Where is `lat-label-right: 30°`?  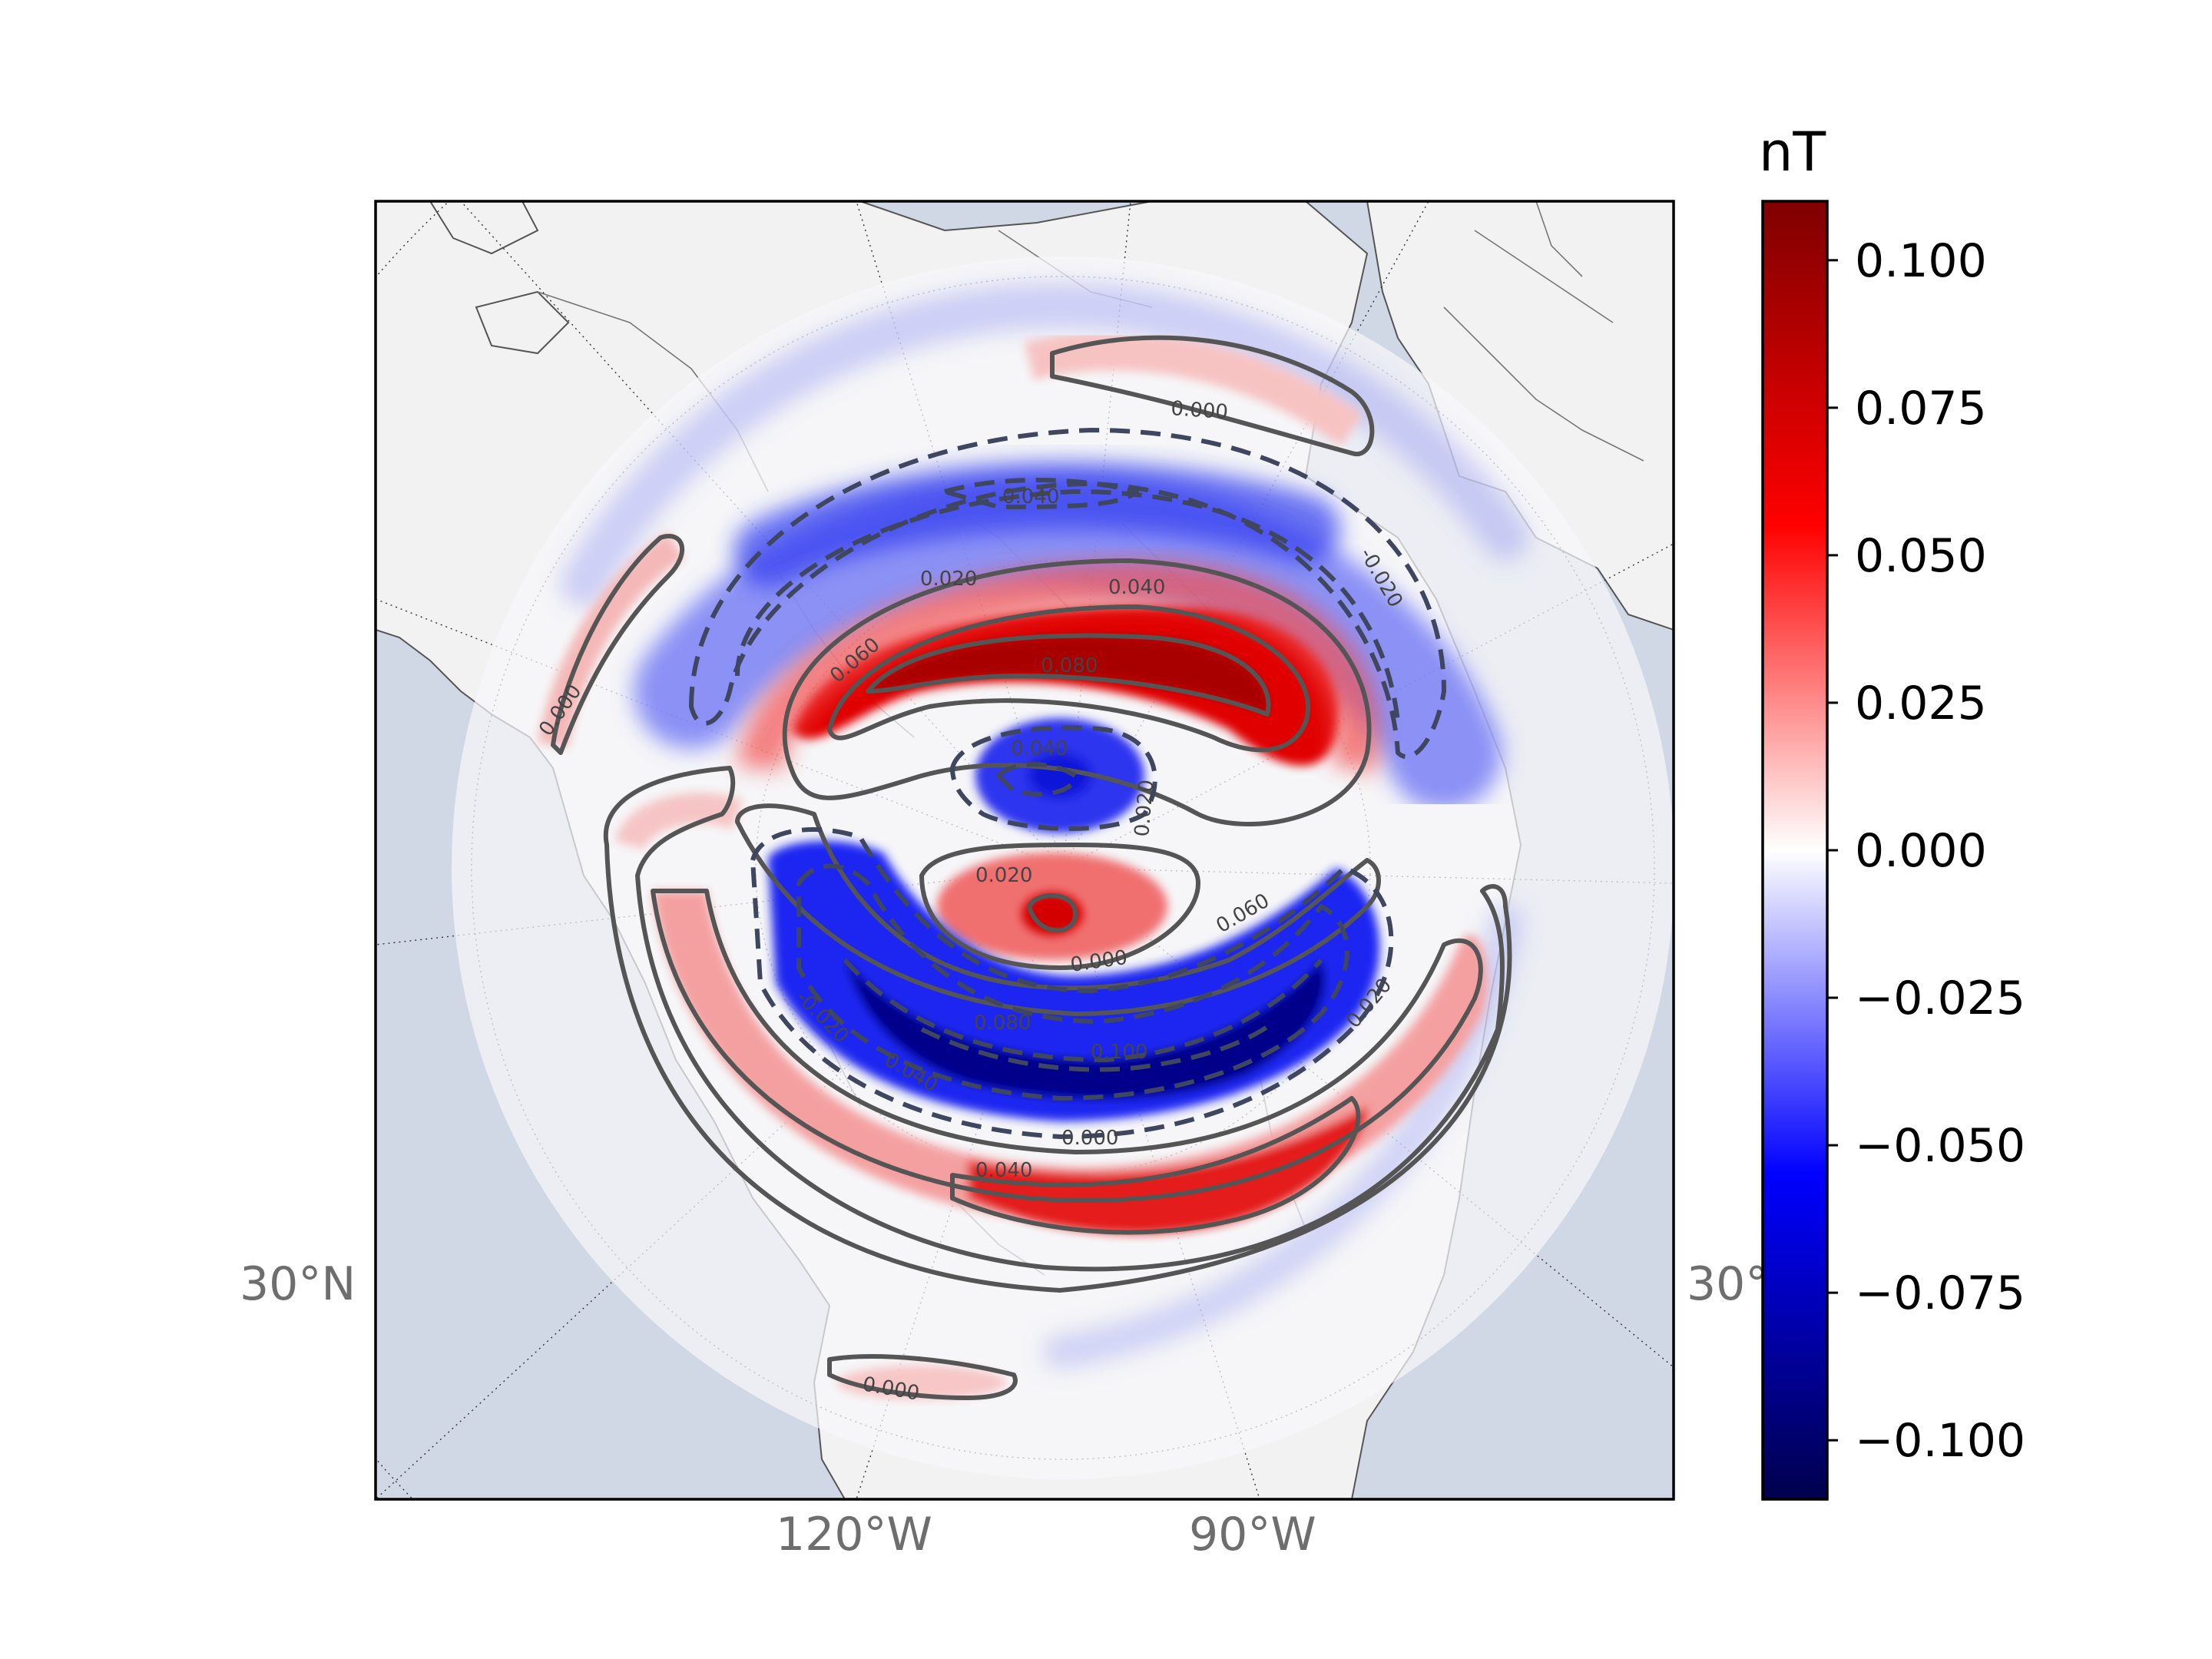 lat-label-right: 30° is located at coordinates (1728, 1284).